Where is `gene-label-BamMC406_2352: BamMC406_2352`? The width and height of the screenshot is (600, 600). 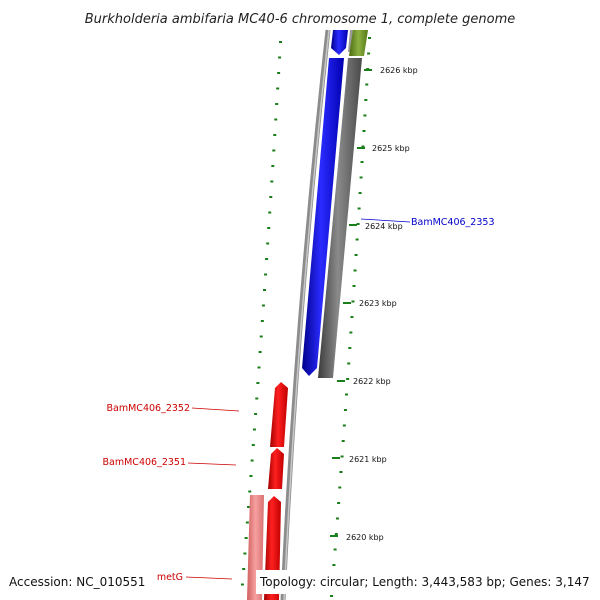
gene-label-BamMC406_2352: BamMC406_2352 is located at coordinates (148, 408).